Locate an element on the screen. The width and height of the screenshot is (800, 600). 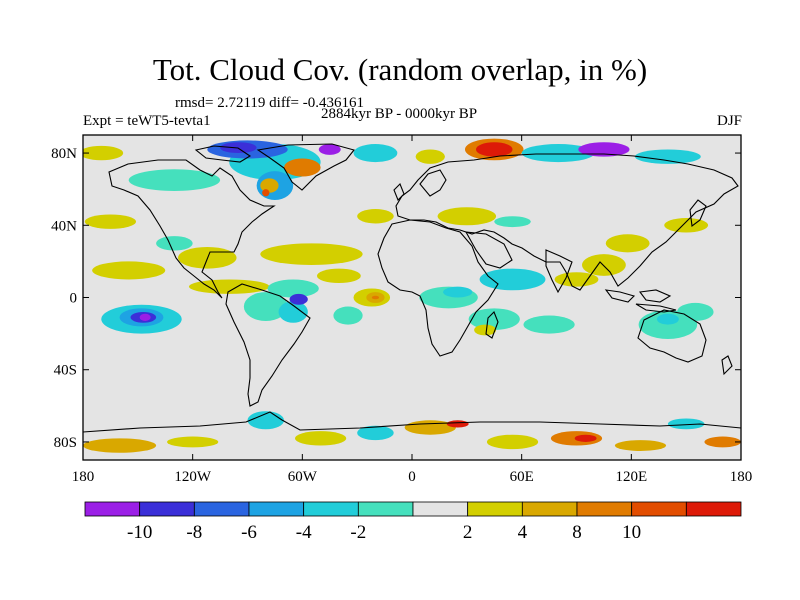
time-period-label: 2884kyr BP - 0000kyr BP is located at coordinates (399, 114).